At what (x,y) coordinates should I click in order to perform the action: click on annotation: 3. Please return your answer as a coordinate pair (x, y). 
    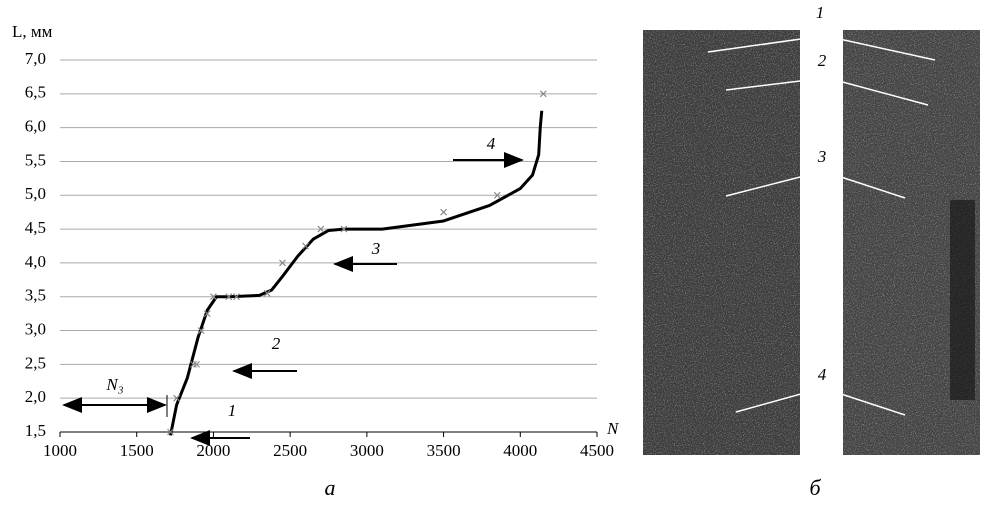
    Looking at the image, I should click on (376, 248).